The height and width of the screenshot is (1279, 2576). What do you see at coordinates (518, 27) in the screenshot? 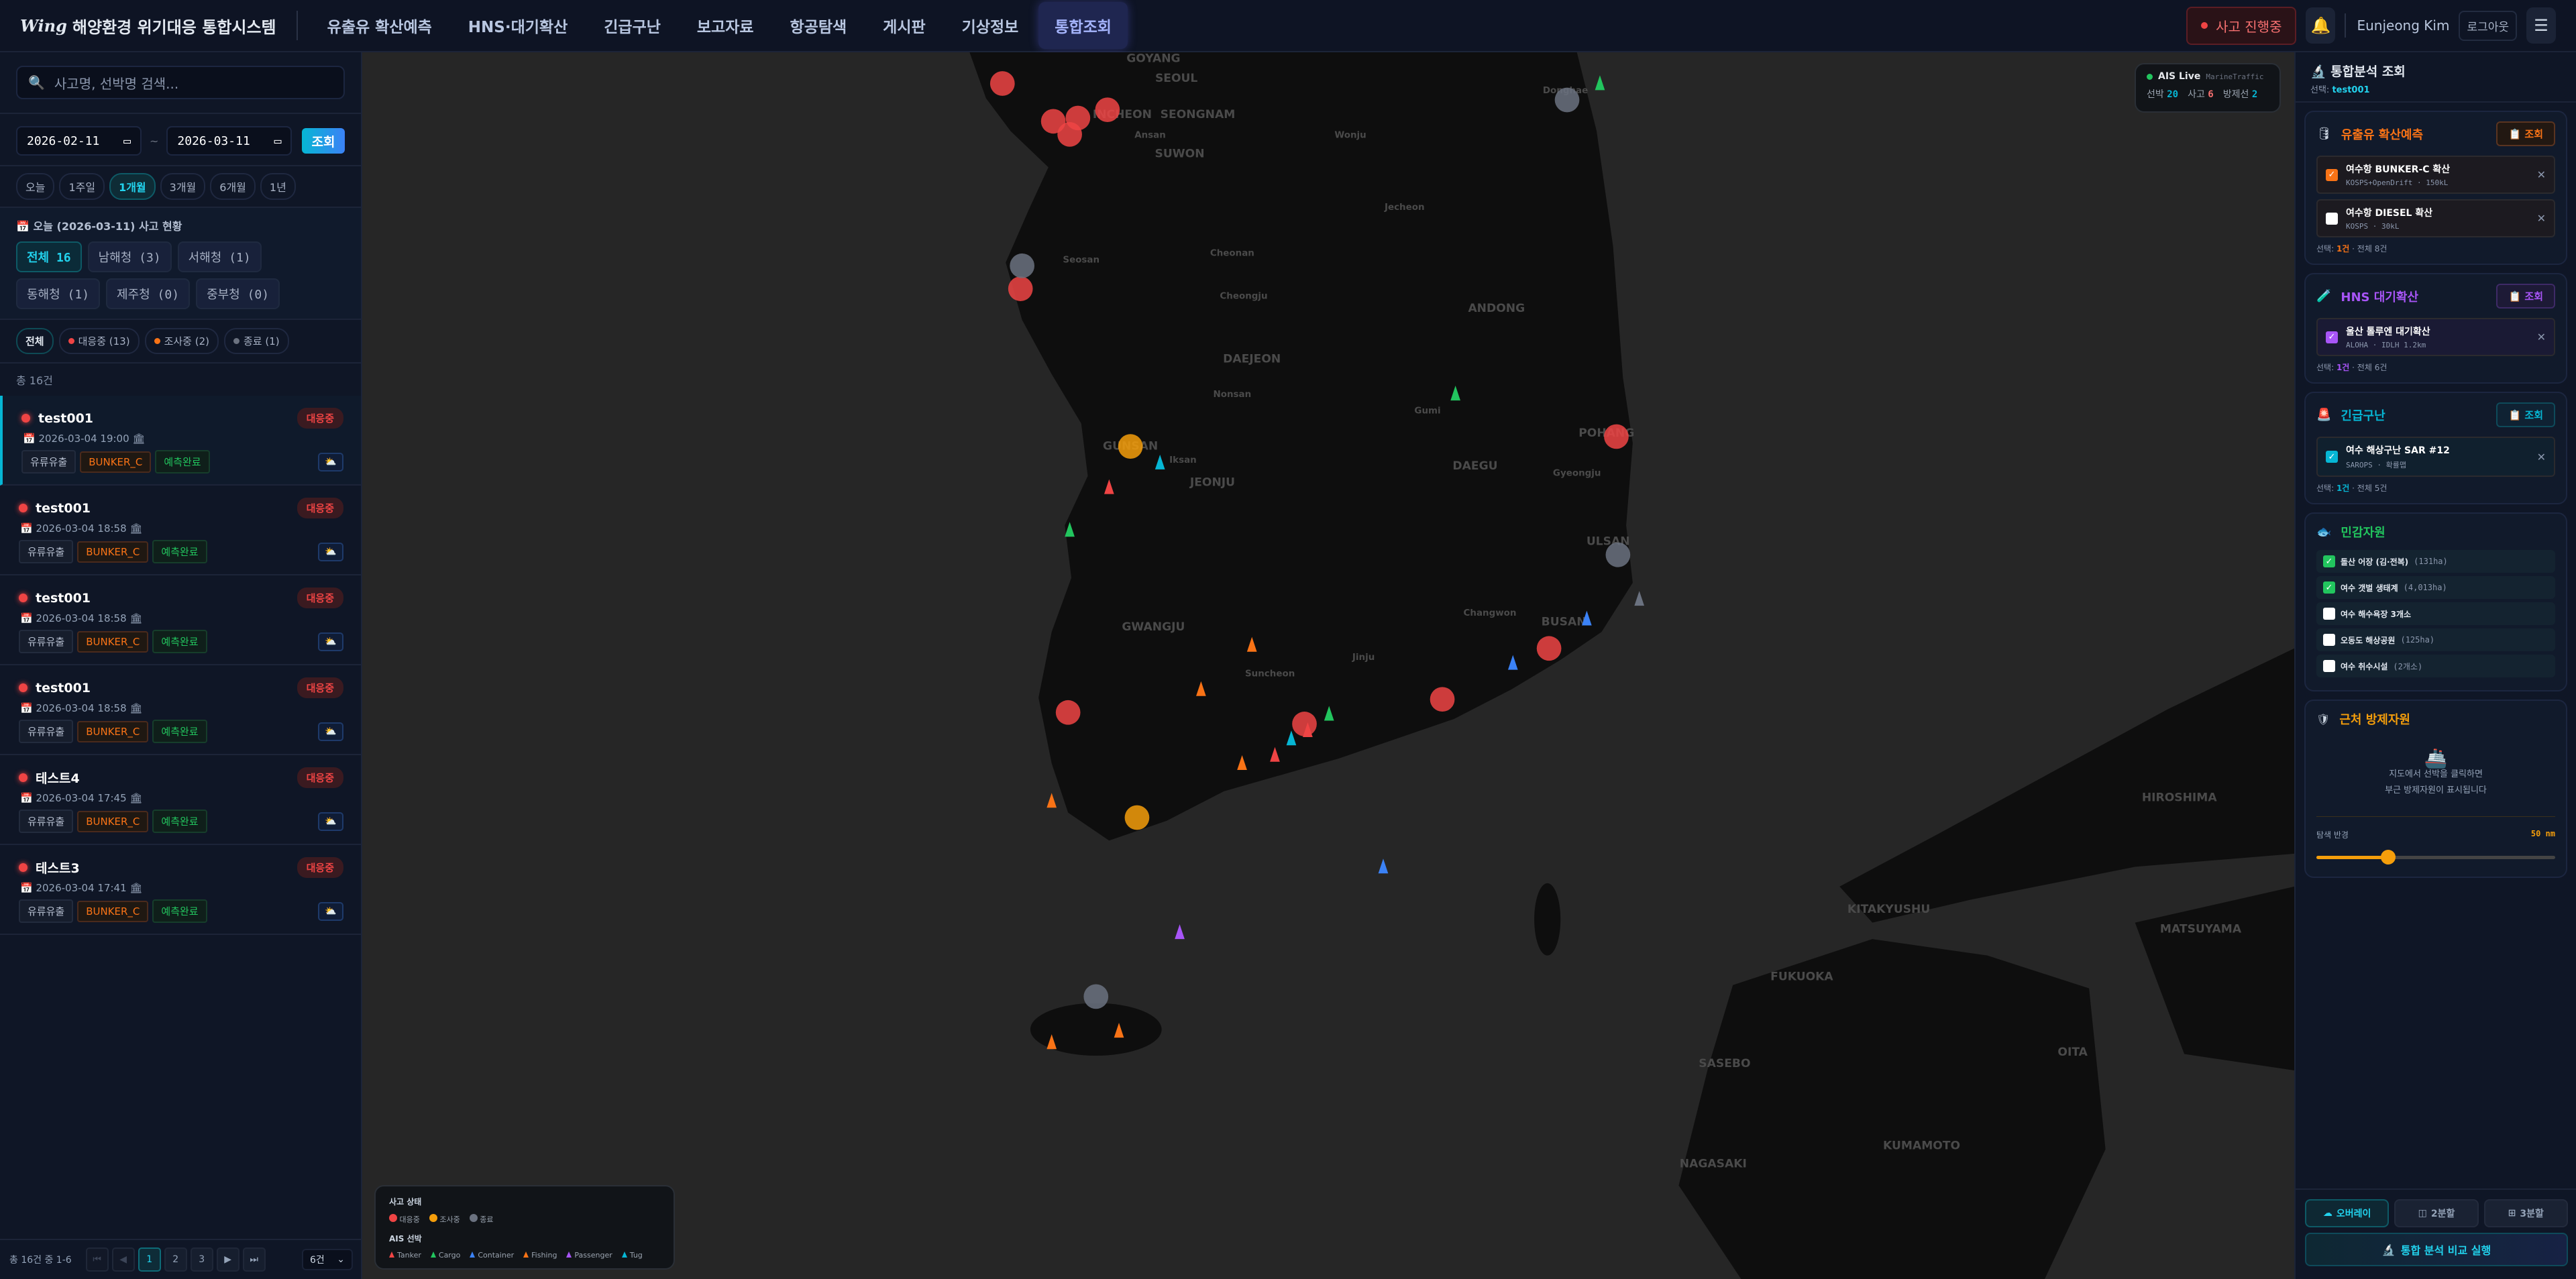
I see `nav-item-1: HNS·대기확산` at bounding box center [518, 27].